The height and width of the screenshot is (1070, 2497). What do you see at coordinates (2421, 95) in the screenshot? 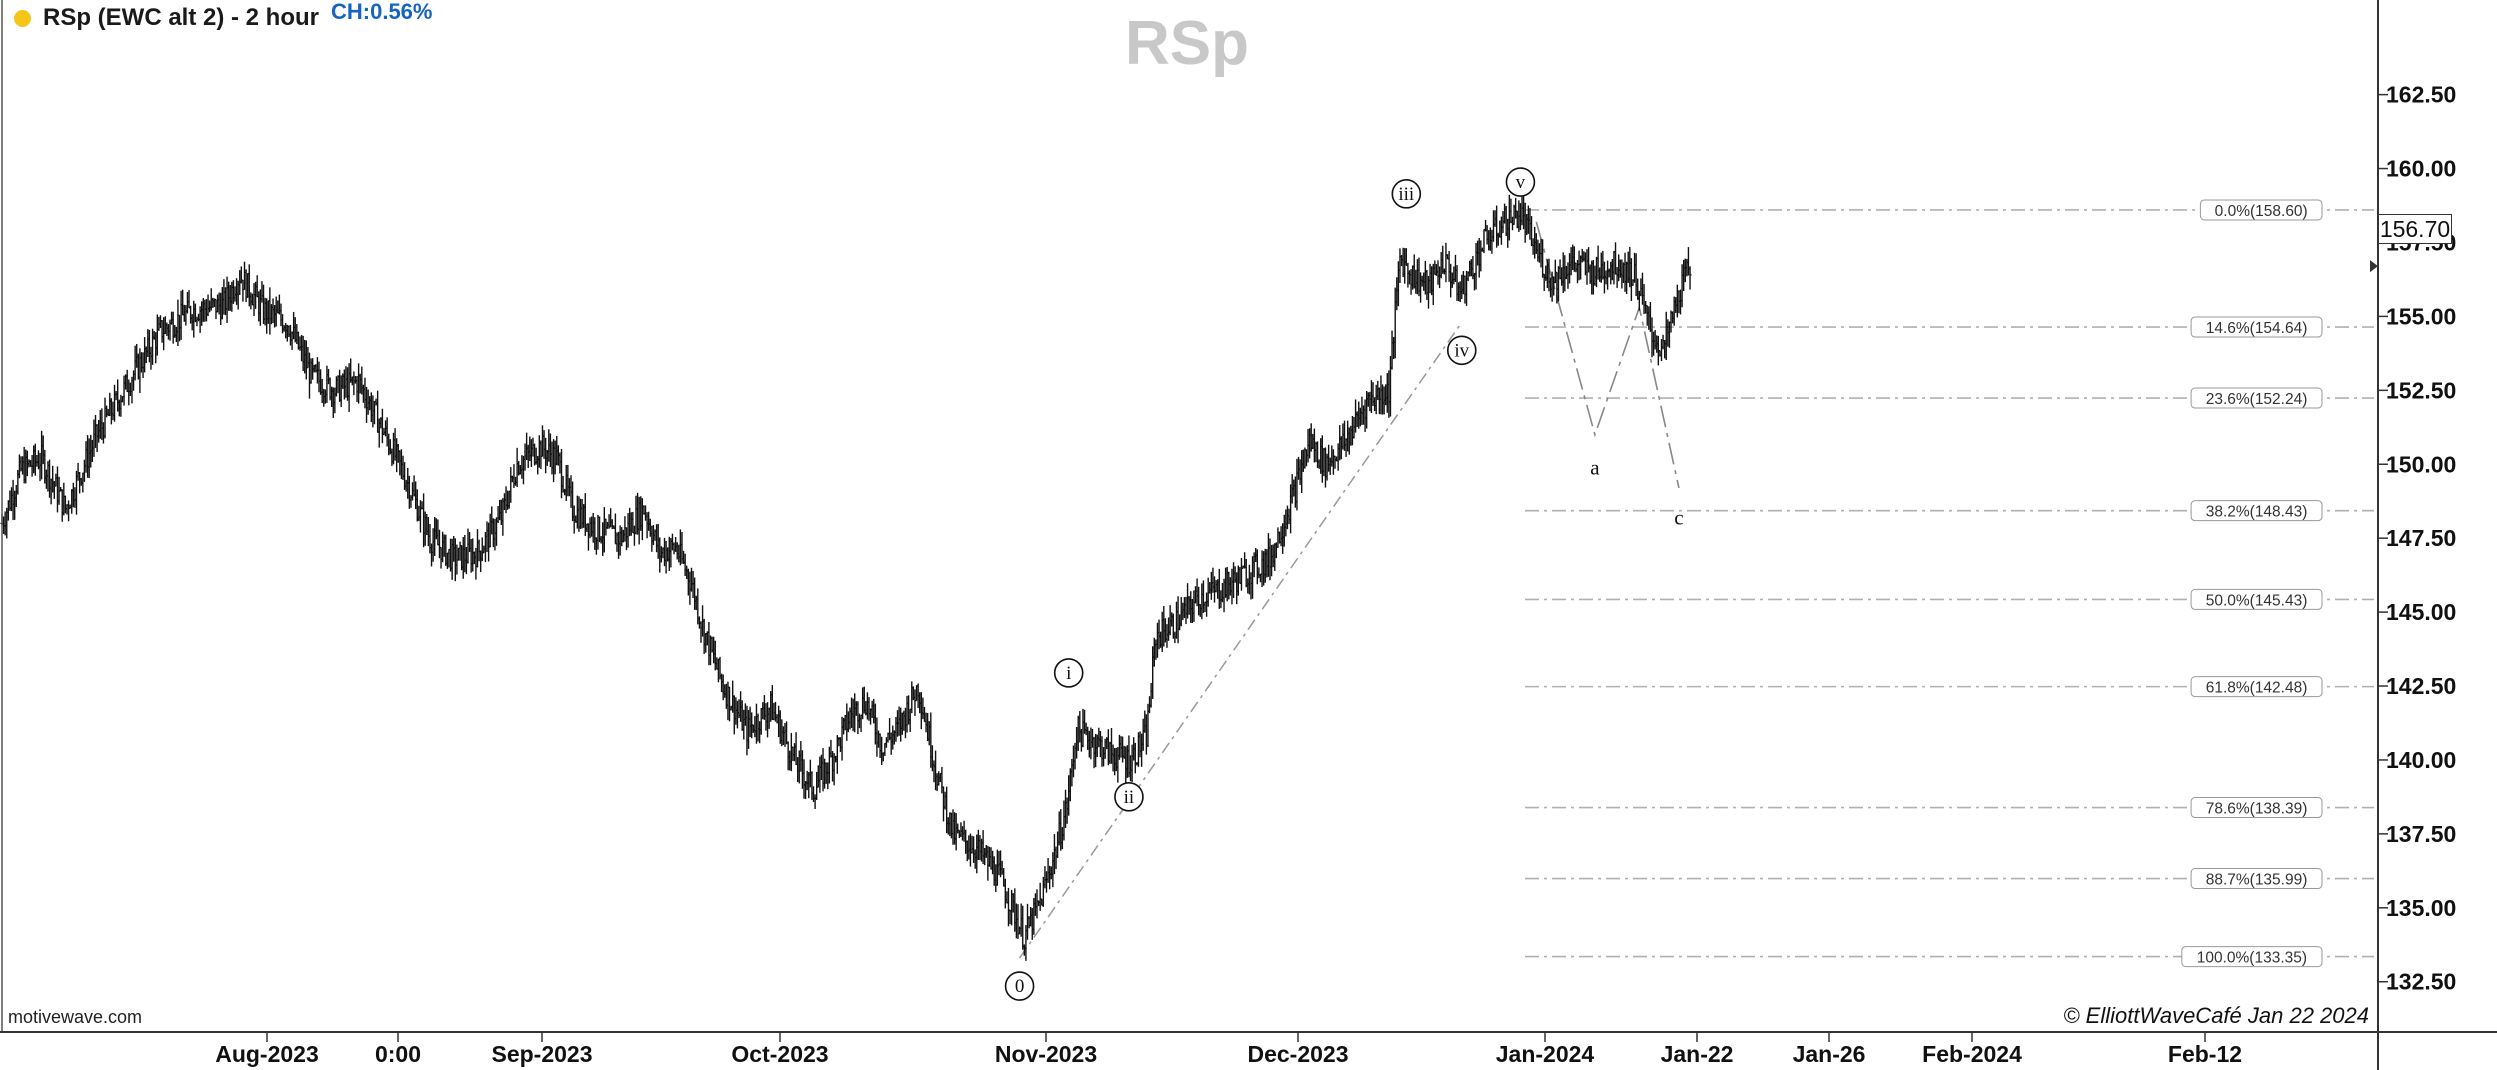
I see `y-tick-label: 162.50` at bounding box center [2421, 95].